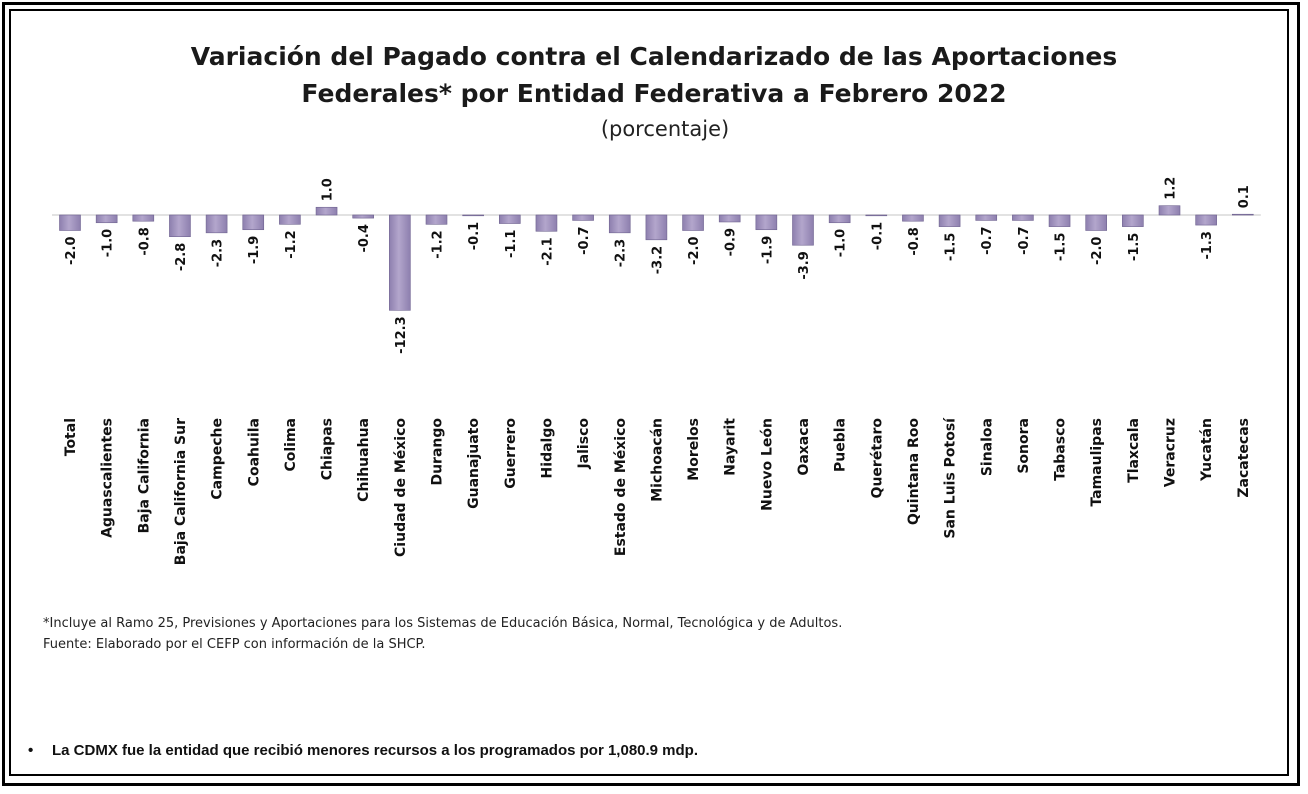 This screenshot has width=1308, height=794. I want to click on value-label-17: -2.0, so click(694, 251).